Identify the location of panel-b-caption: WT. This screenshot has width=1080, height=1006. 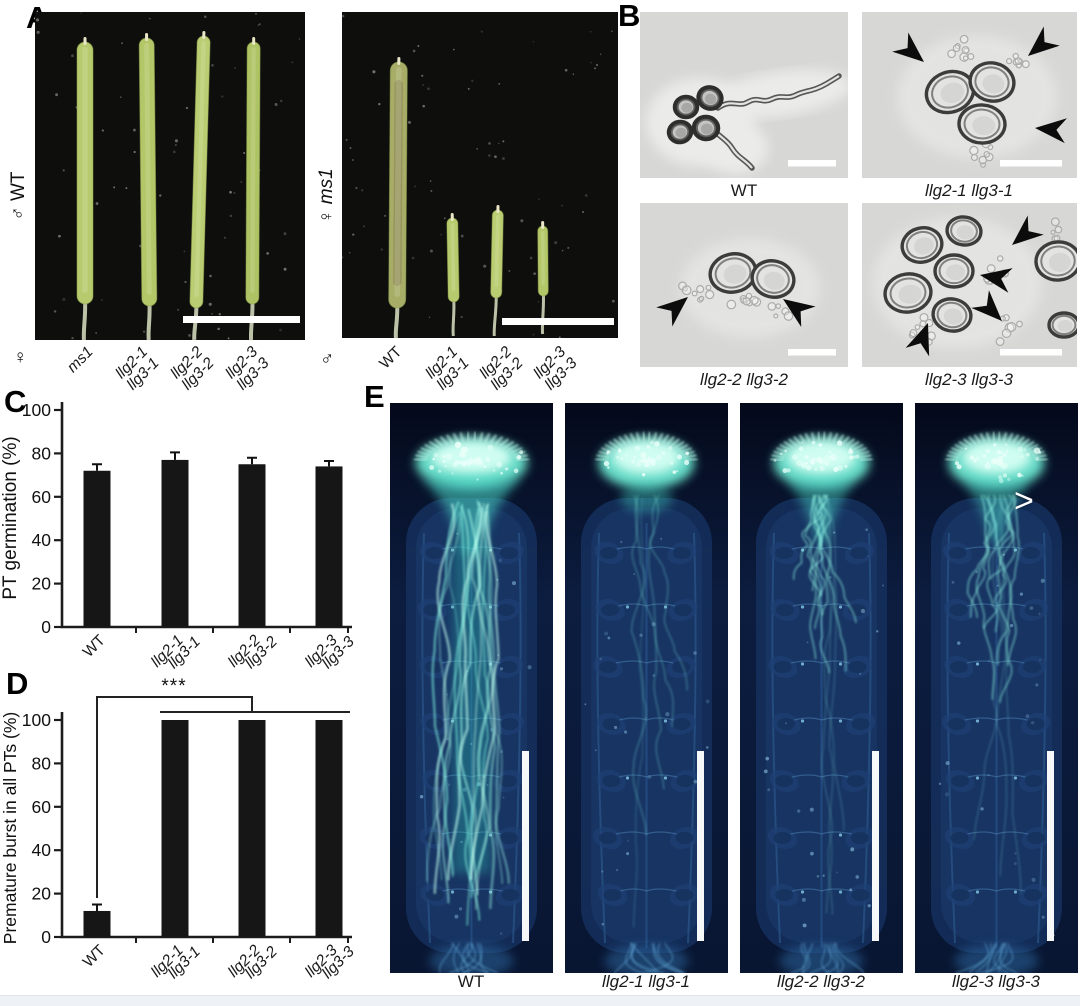
(744, 190).